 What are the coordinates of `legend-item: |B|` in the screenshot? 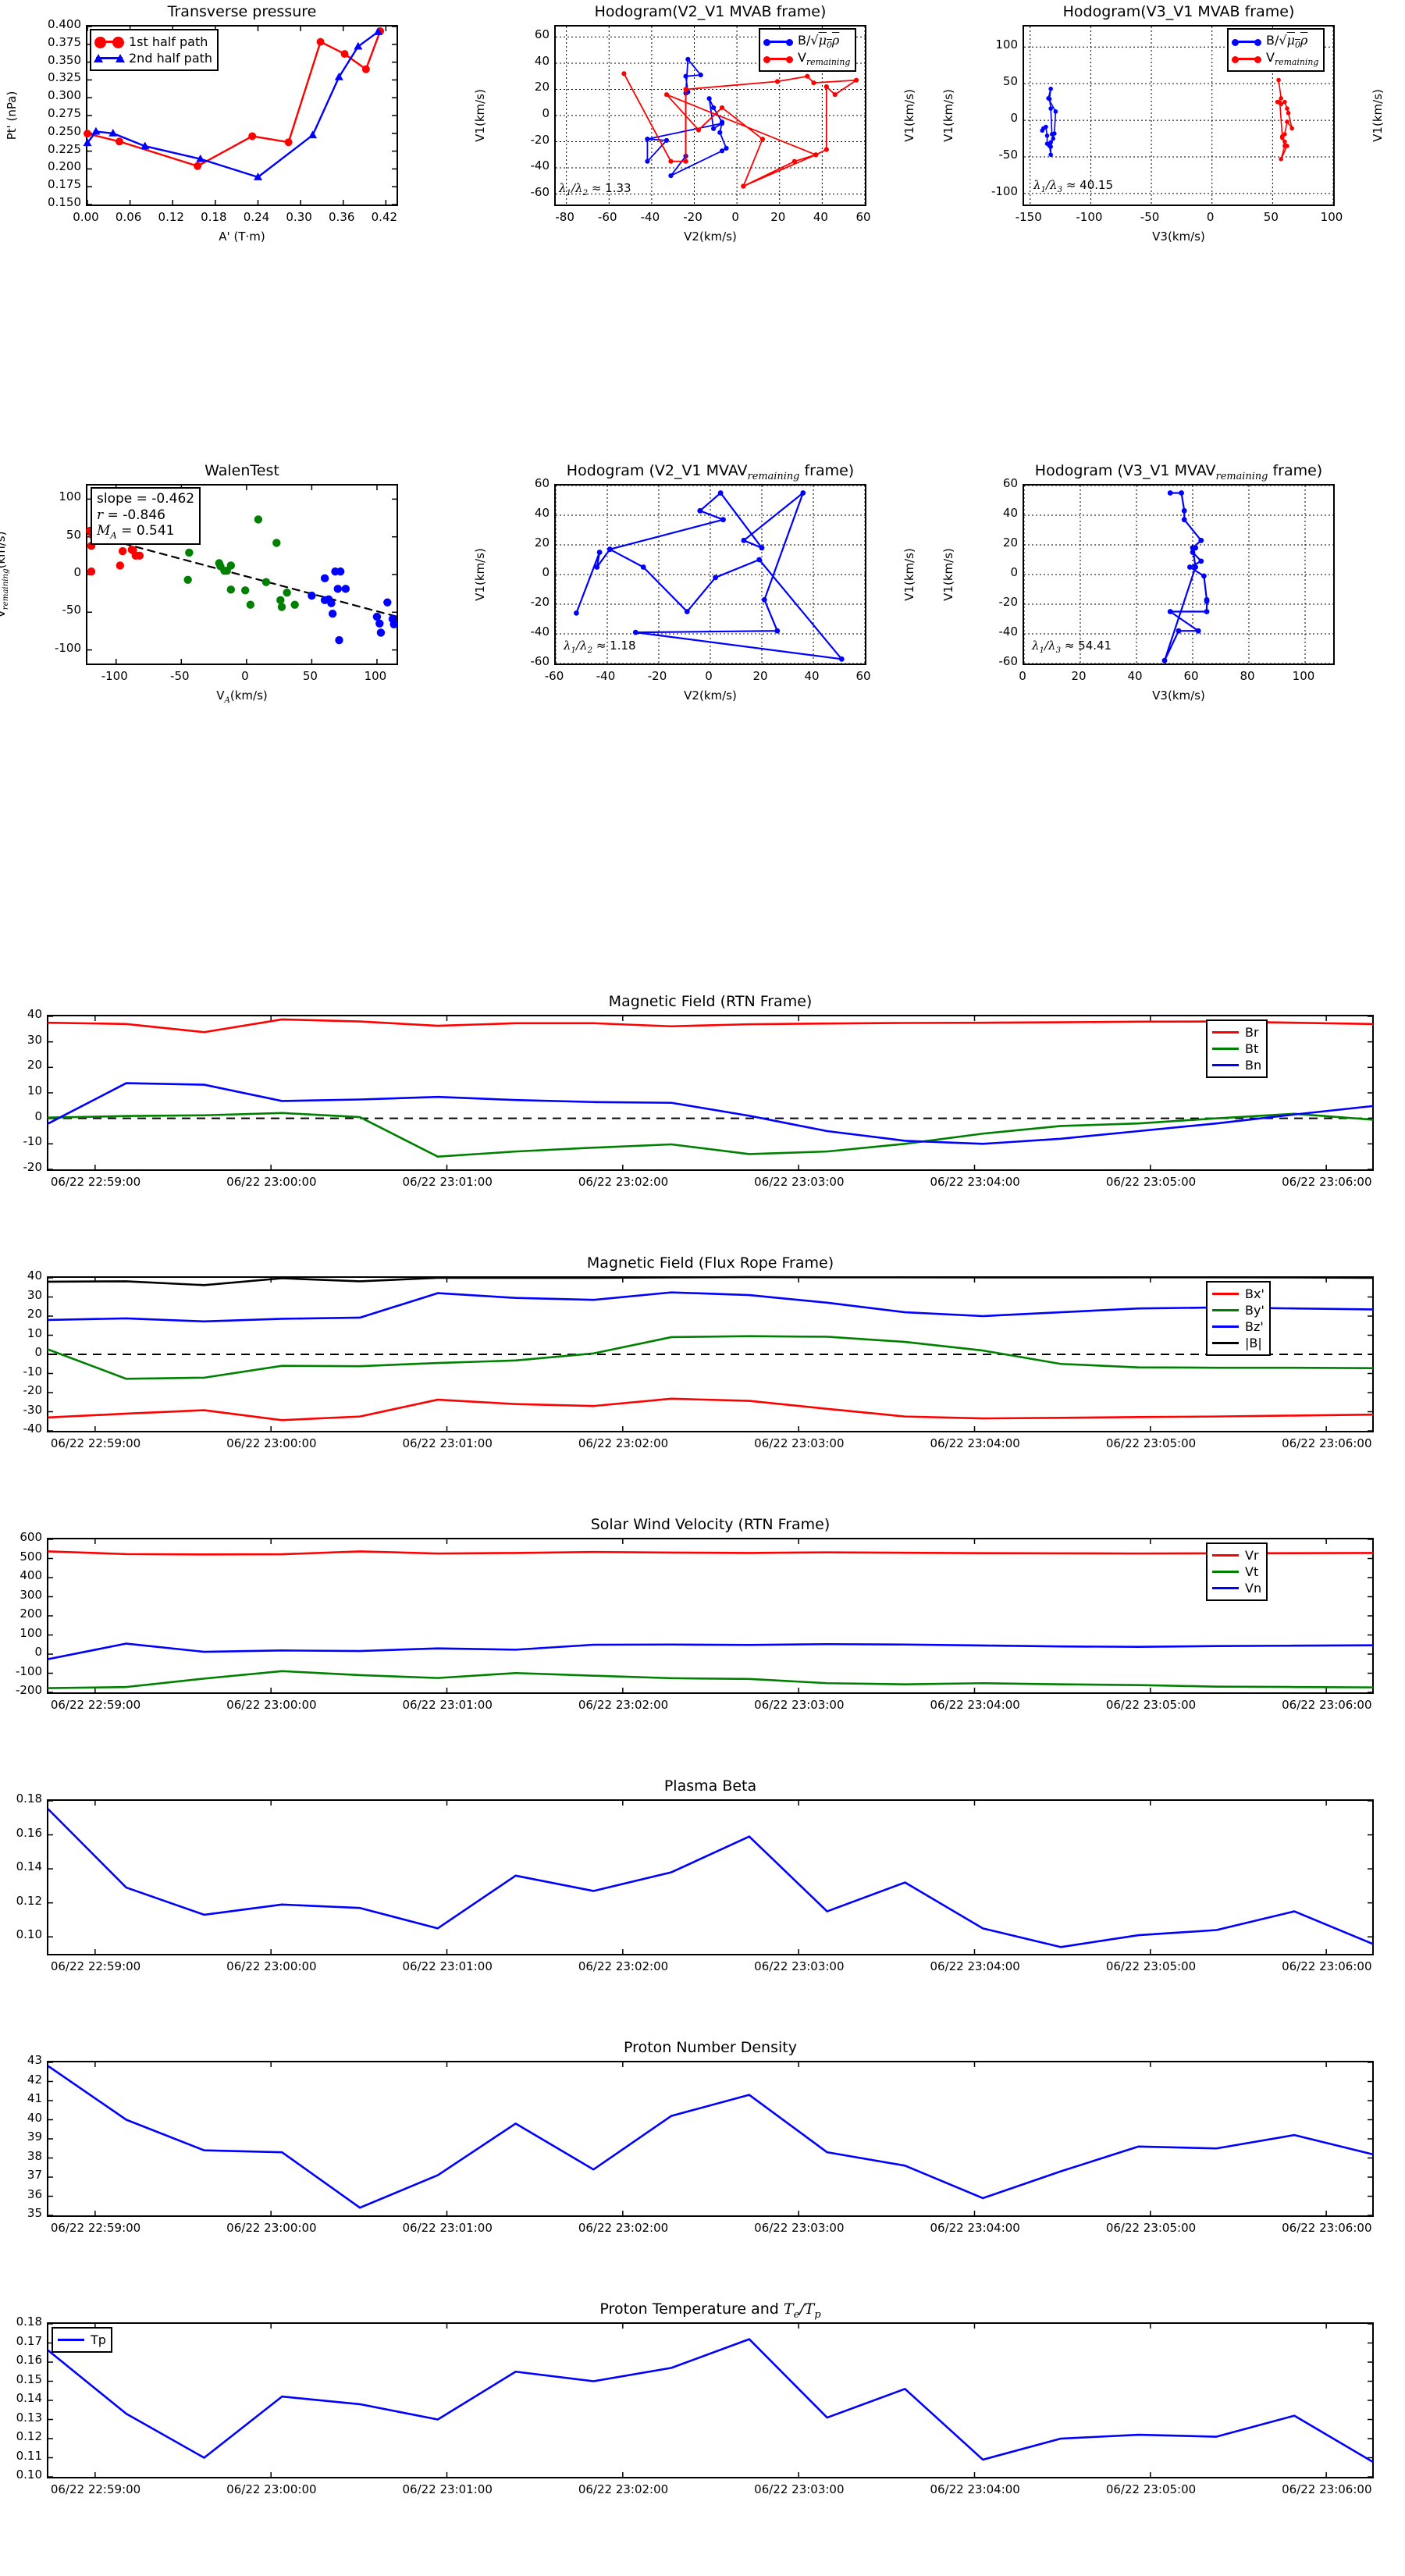 It's located at (1238, 1343).